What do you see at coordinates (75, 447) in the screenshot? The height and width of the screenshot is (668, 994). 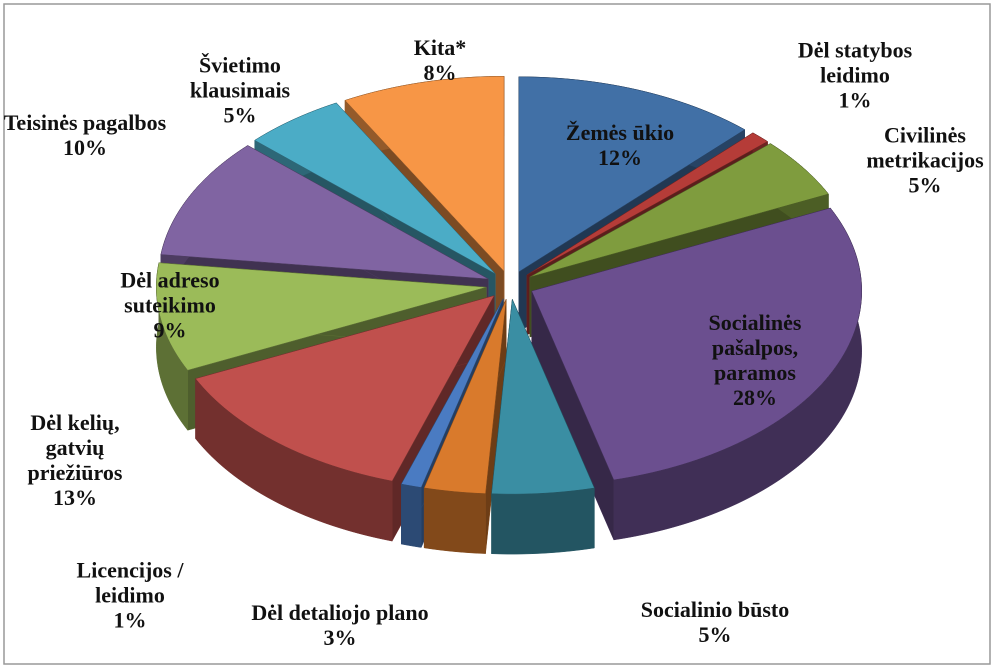 I see `category-name: Dėl kelių, gatvių priežiūros` at bounding box center [75, 447].